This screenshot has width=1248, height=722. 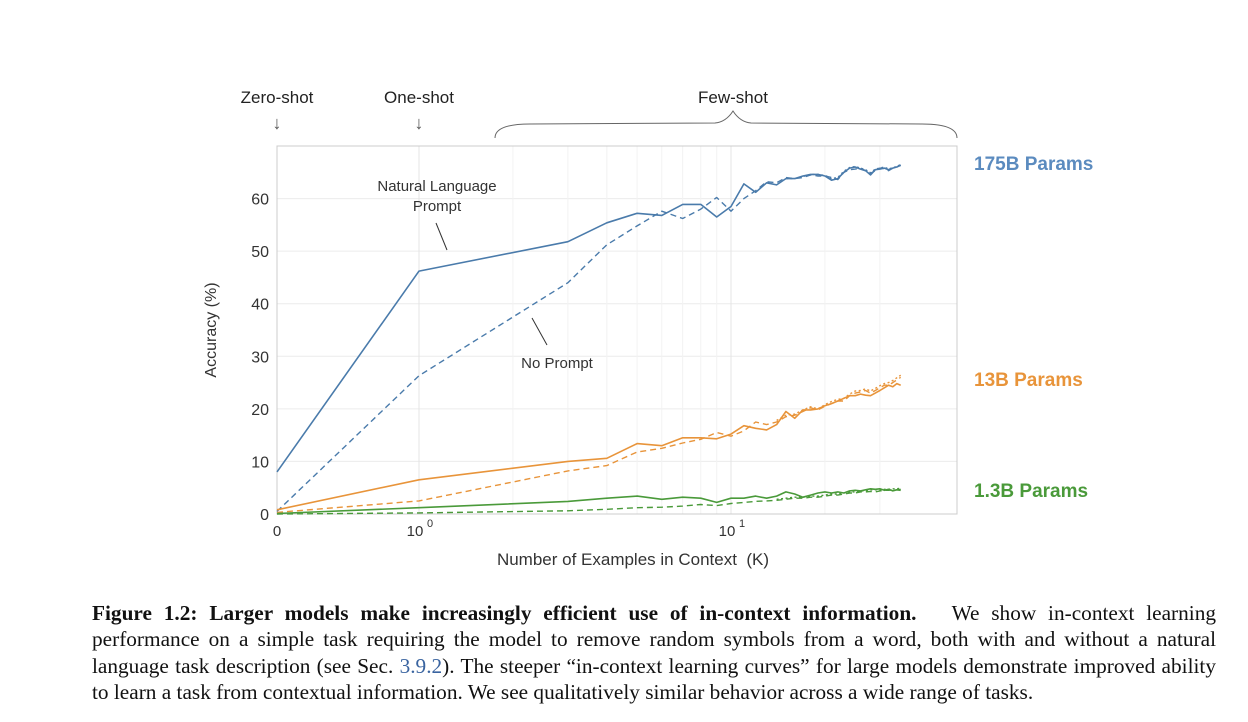 I want to click on annotation-natural-language-prompt-pointer, so click(x=441, y=236).